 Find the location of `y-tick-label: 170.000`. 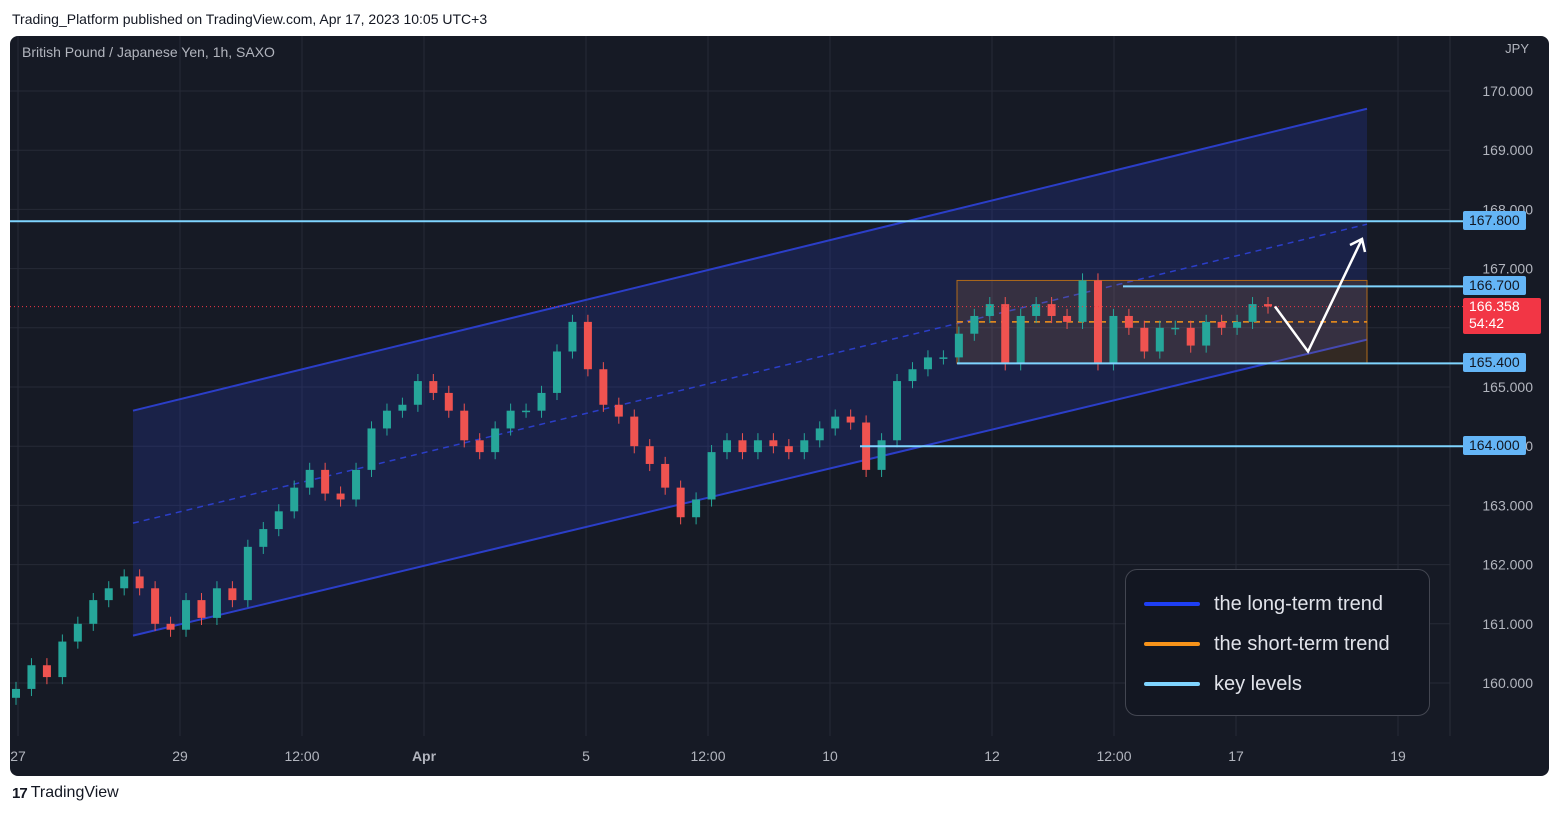

y-tick-label: 170.000 is located at coordinates (1507, 91).